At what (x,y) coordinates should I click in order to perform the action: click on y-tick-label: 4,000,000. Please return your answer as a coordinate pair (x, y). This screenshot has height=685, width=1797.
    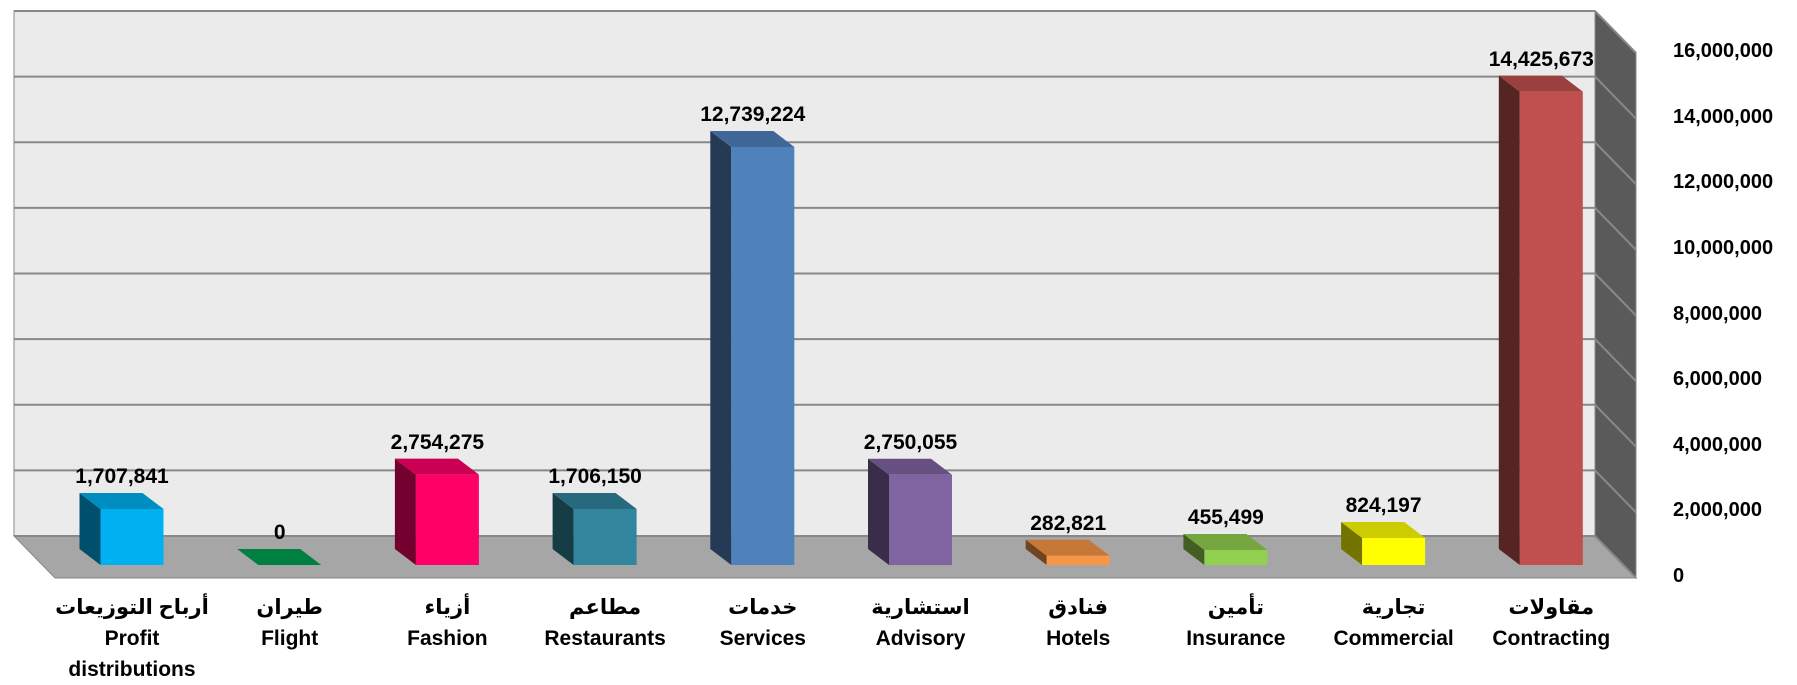
    Looking at the image, I should click on (1717, 444).